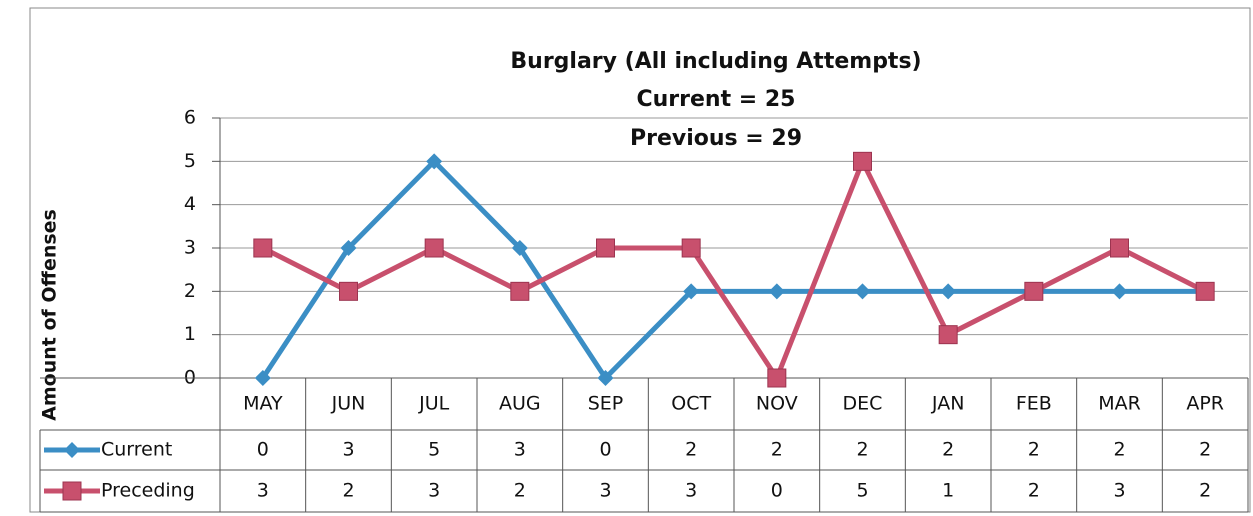 The height and width of the screenshot is (516, 1253). I want to click on y-tick-label: 4, so click(190, 204).